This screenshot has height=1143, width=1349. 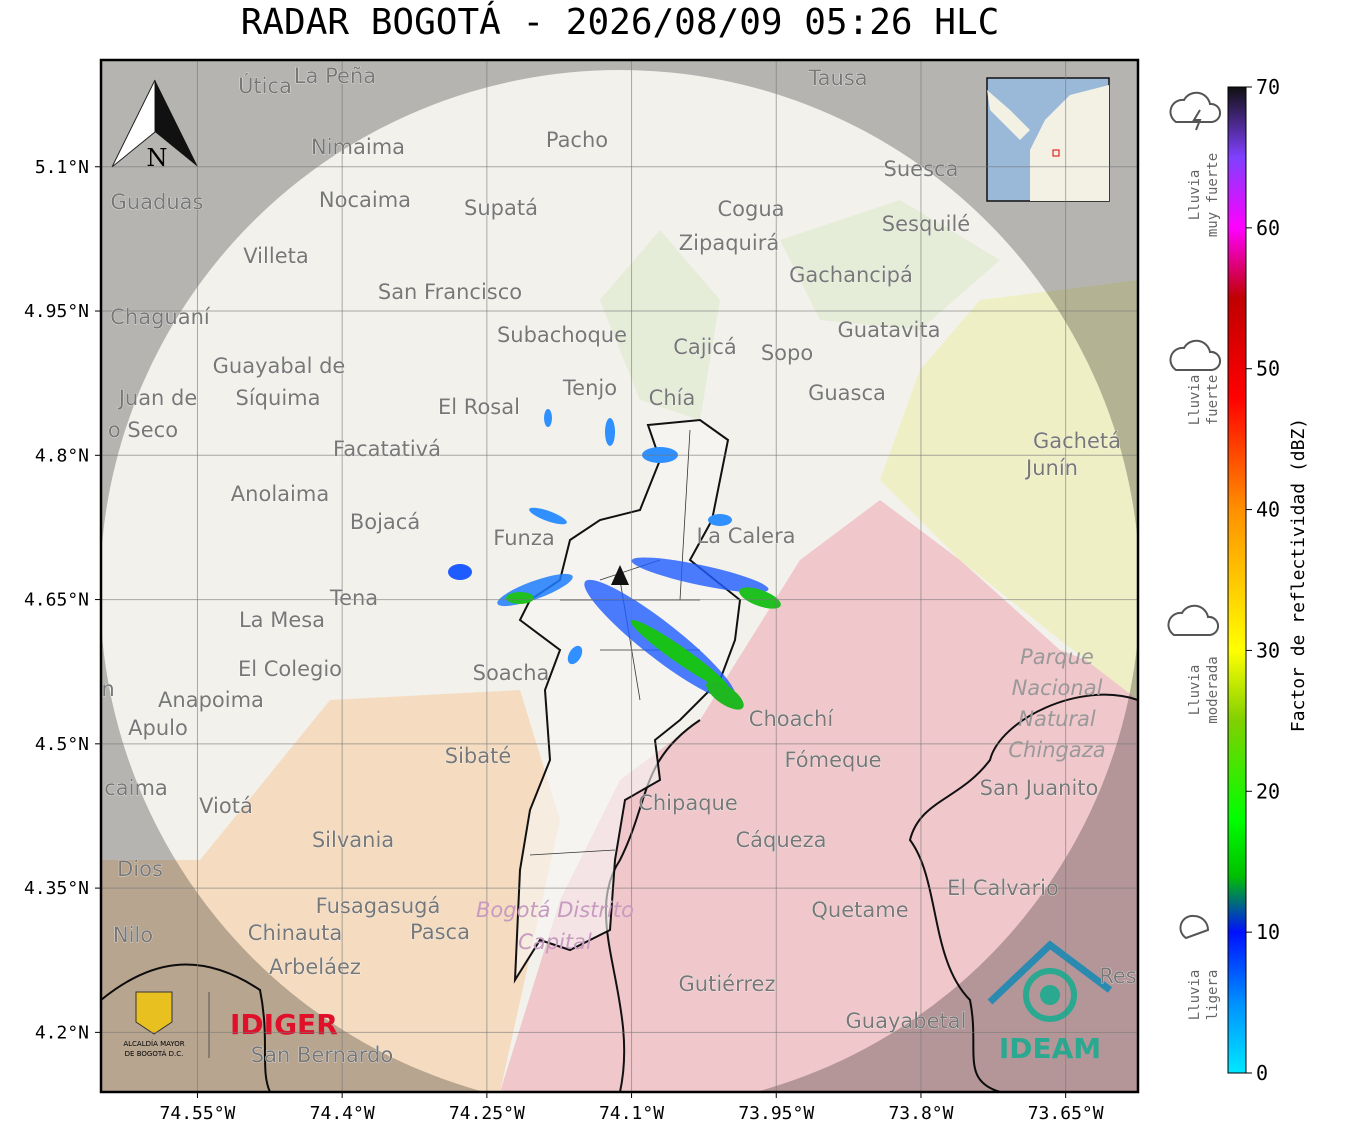 What do you see at coordinates (1298, 575) in the screenshot?
I see `colorbar-label: Factor de reflectividad (dBZ)` at bounding box center [1298, 575].